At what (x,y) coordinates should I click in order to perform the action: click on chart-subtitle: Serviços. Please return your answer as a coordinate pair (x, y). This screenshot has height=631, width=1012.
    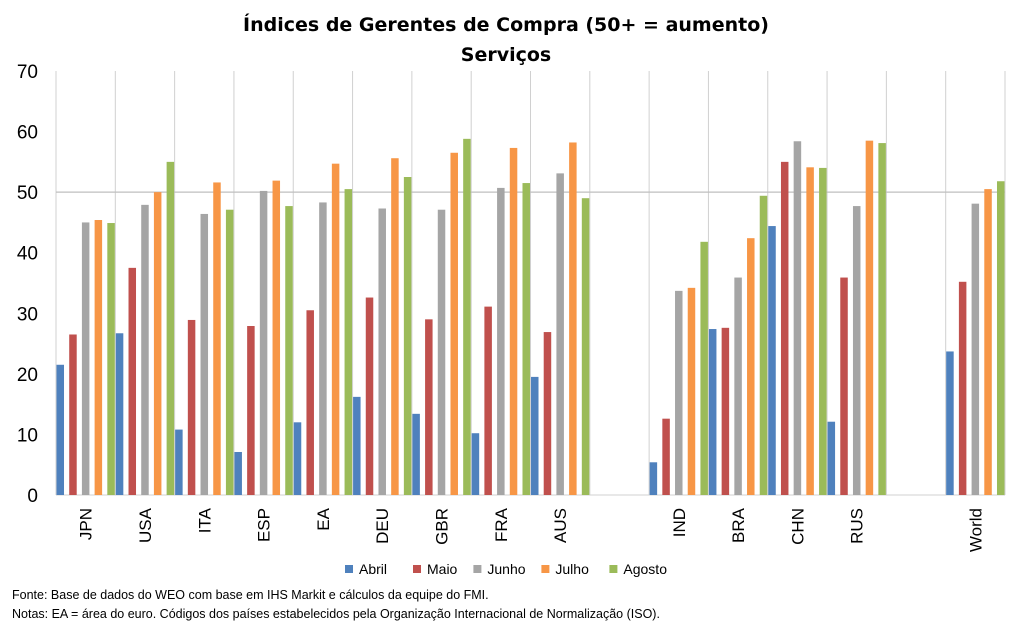
    Looking at the image, I should click on (506, 55).